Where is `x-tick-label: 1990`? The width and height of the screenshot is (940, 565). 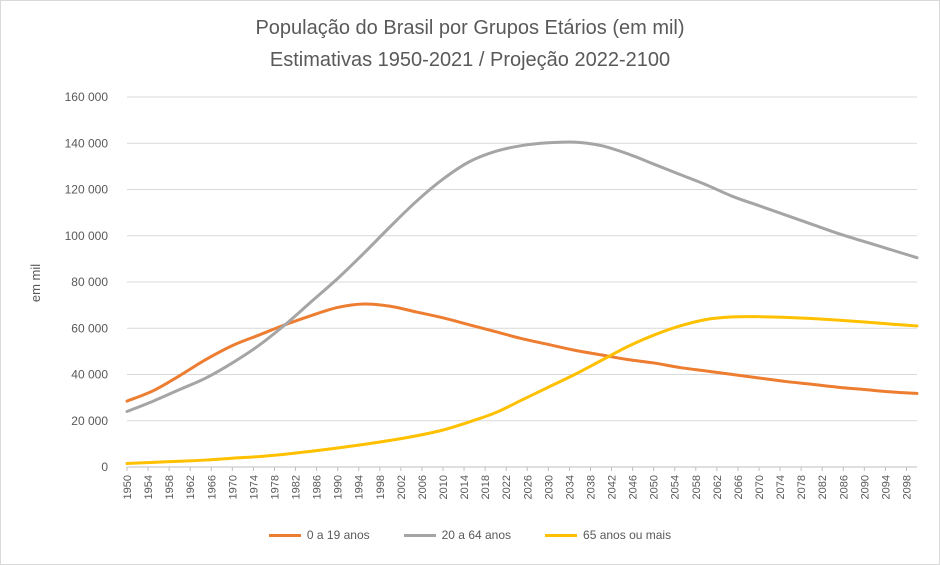
x-tick-label: 1990 is located at coordinates (339, 487).